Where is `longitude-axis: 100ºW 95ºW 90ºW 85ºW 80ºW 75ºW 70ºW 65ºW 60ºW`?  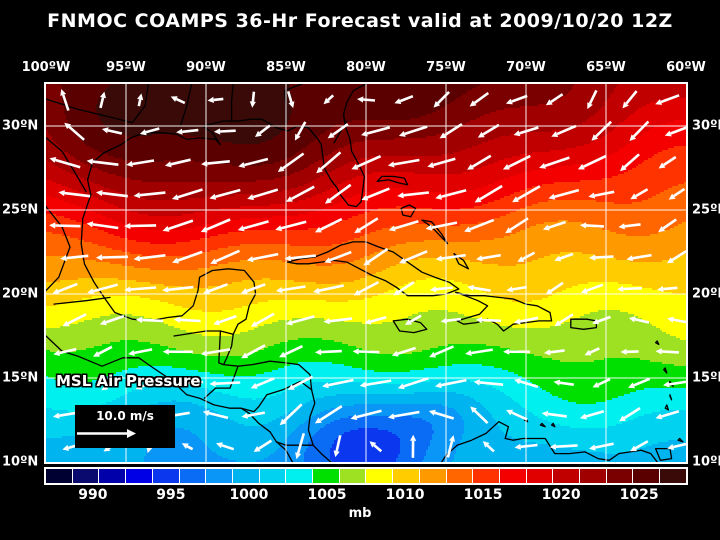 longitude-axis: 100ºW 95ºW 90ºW 85ºW 80ºW 75ºW 70ºW 65ºW 60ºW is located at coordinates (364, 70).